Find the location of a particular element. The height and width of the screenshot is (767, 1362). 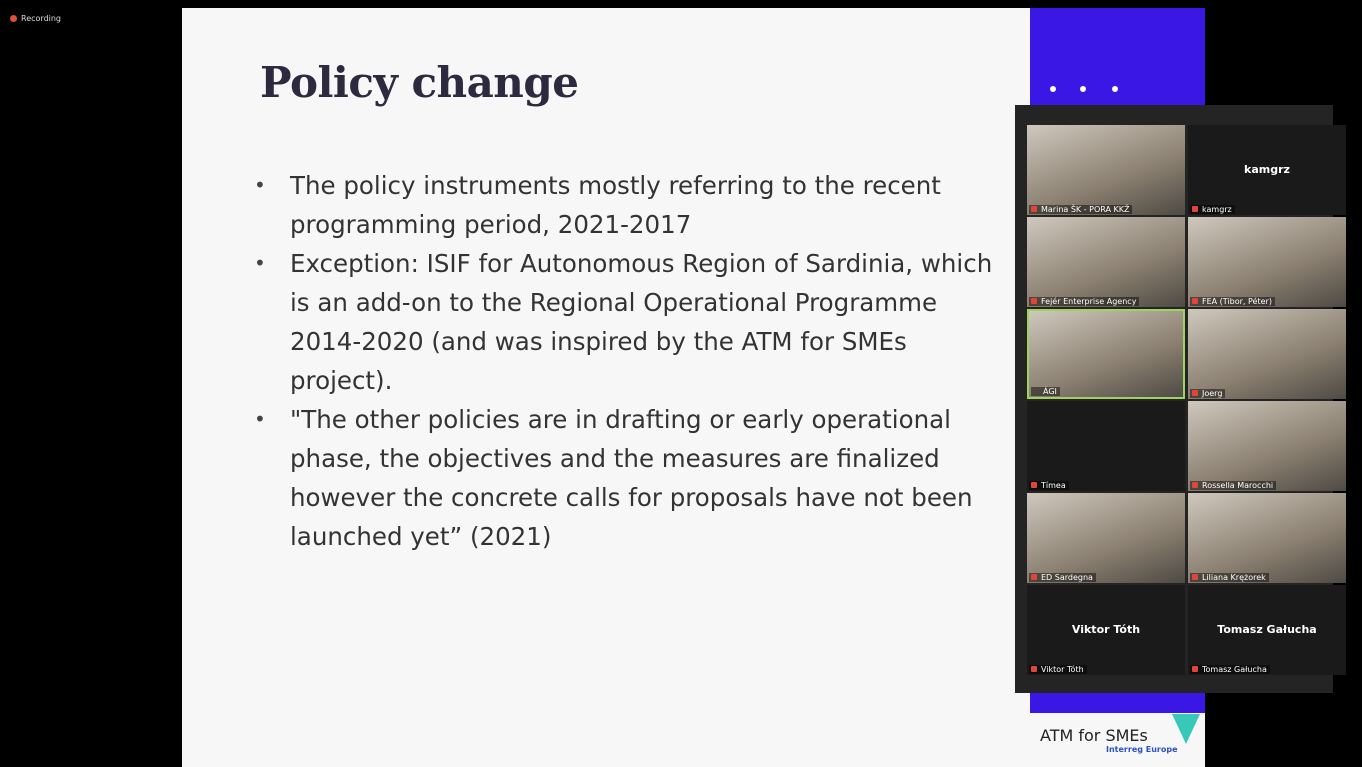

logo-name: ATM for SMEs is located at coordinates (1094, 735).